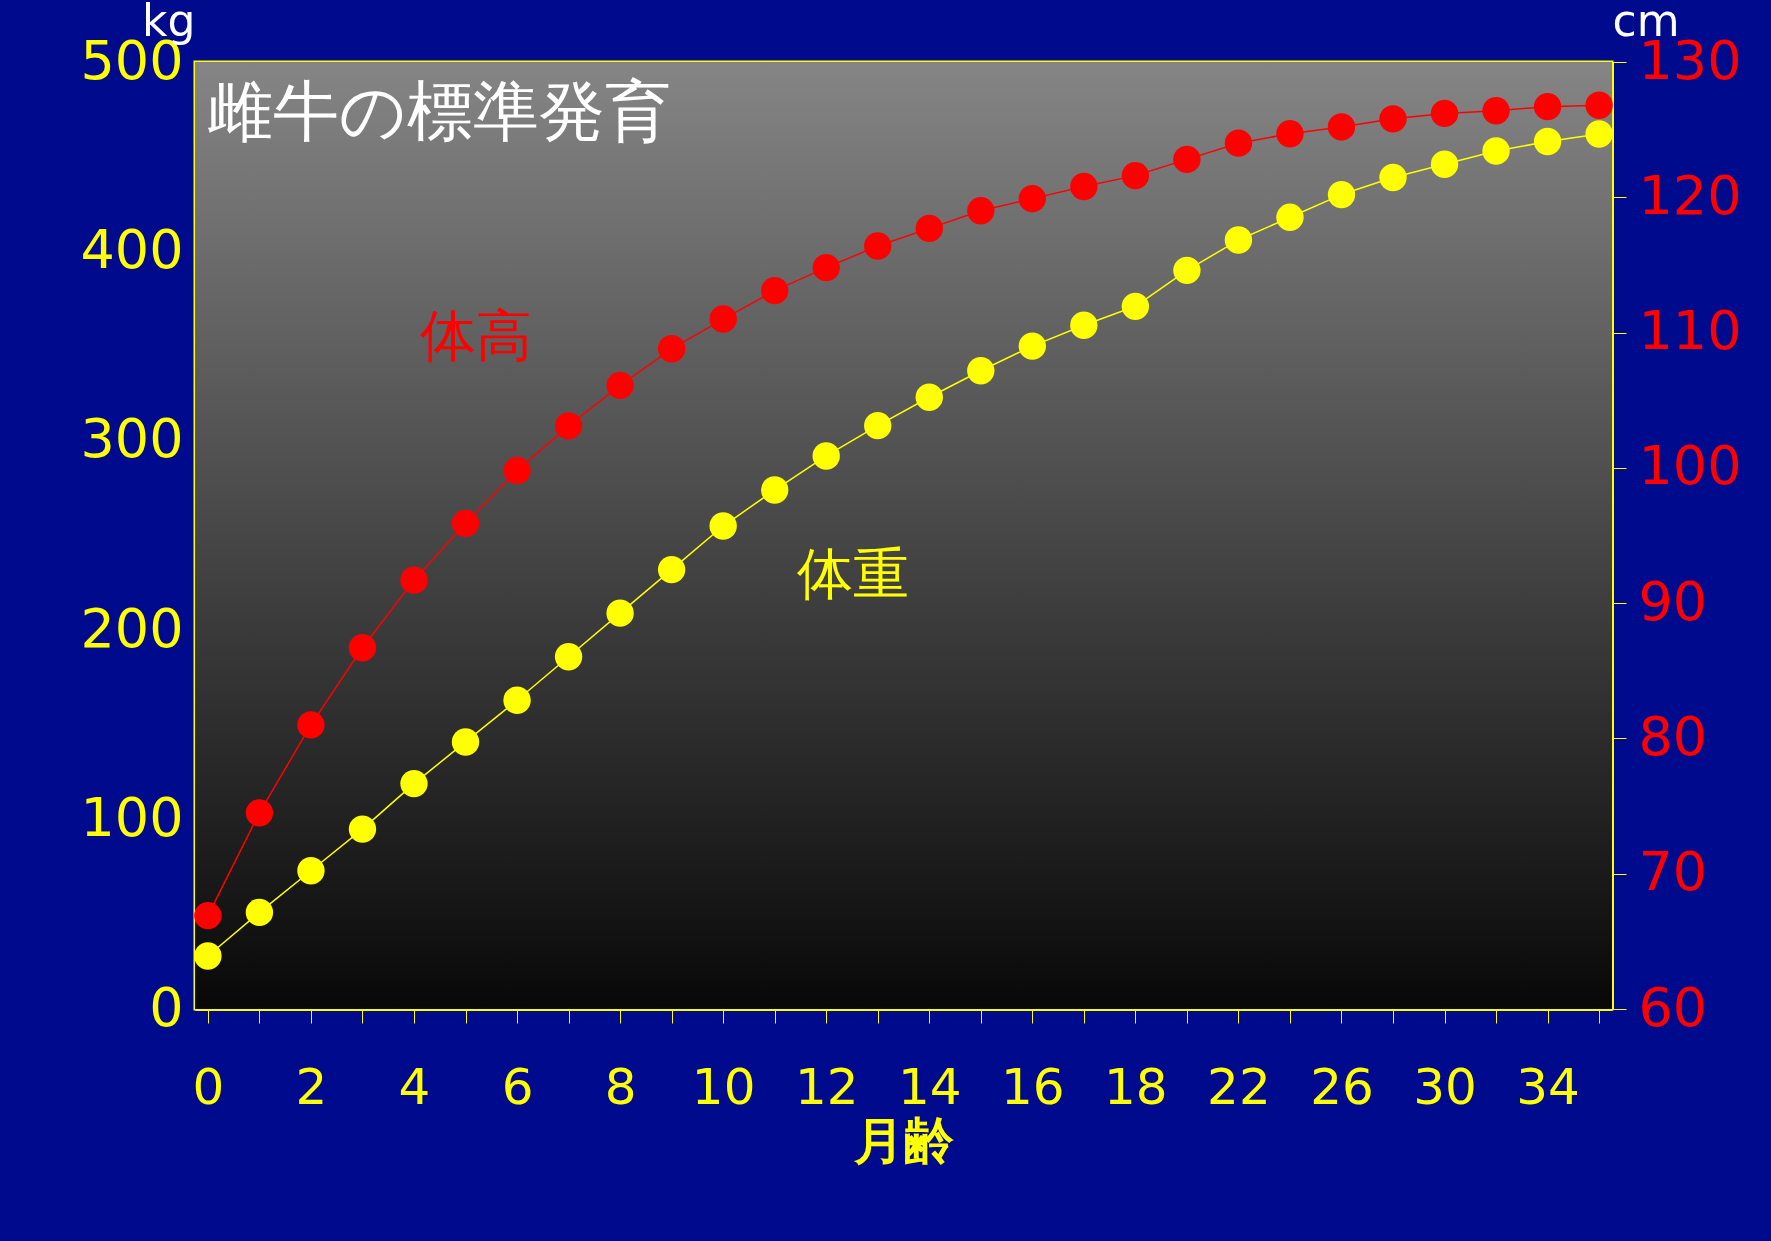 This screenshot has height=1241, width=1771. I want to click on y2-tick-label: 60, so click(1673, 1007).